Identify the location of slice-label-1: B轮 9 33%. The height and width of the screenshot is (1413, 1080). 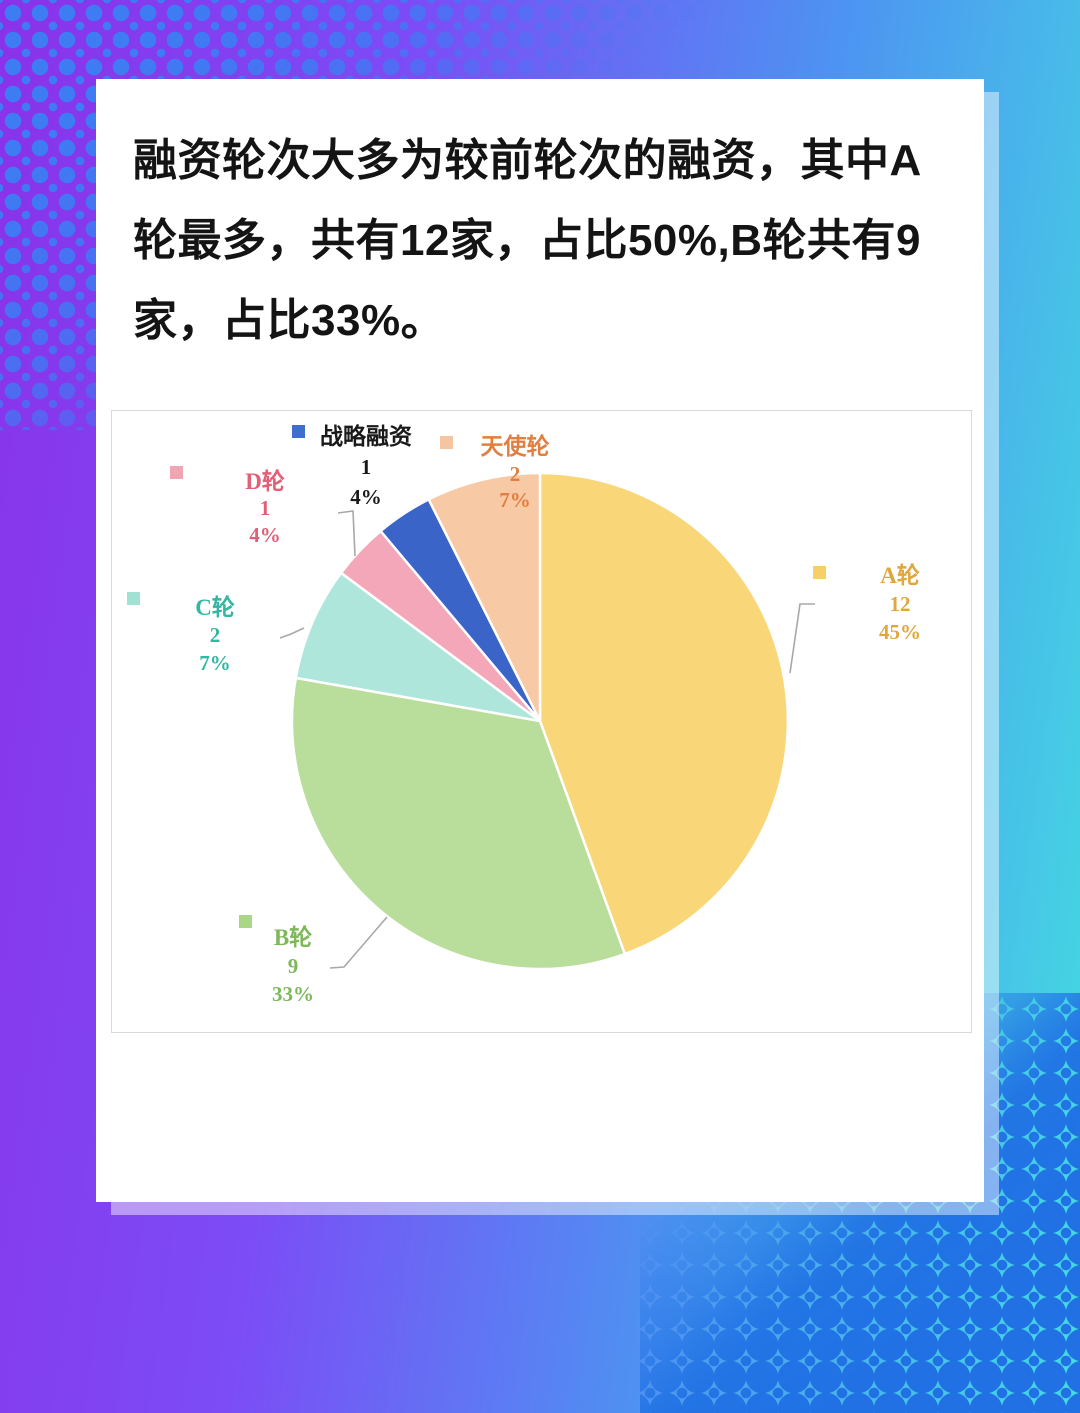
(293, 965).